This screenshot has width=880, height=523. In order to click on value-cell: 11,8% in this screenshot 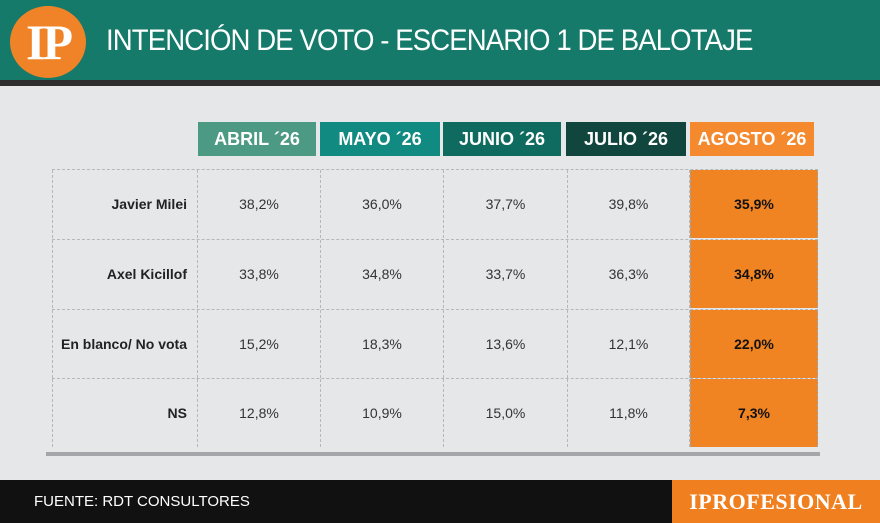, I will do `click(629, 413)`.